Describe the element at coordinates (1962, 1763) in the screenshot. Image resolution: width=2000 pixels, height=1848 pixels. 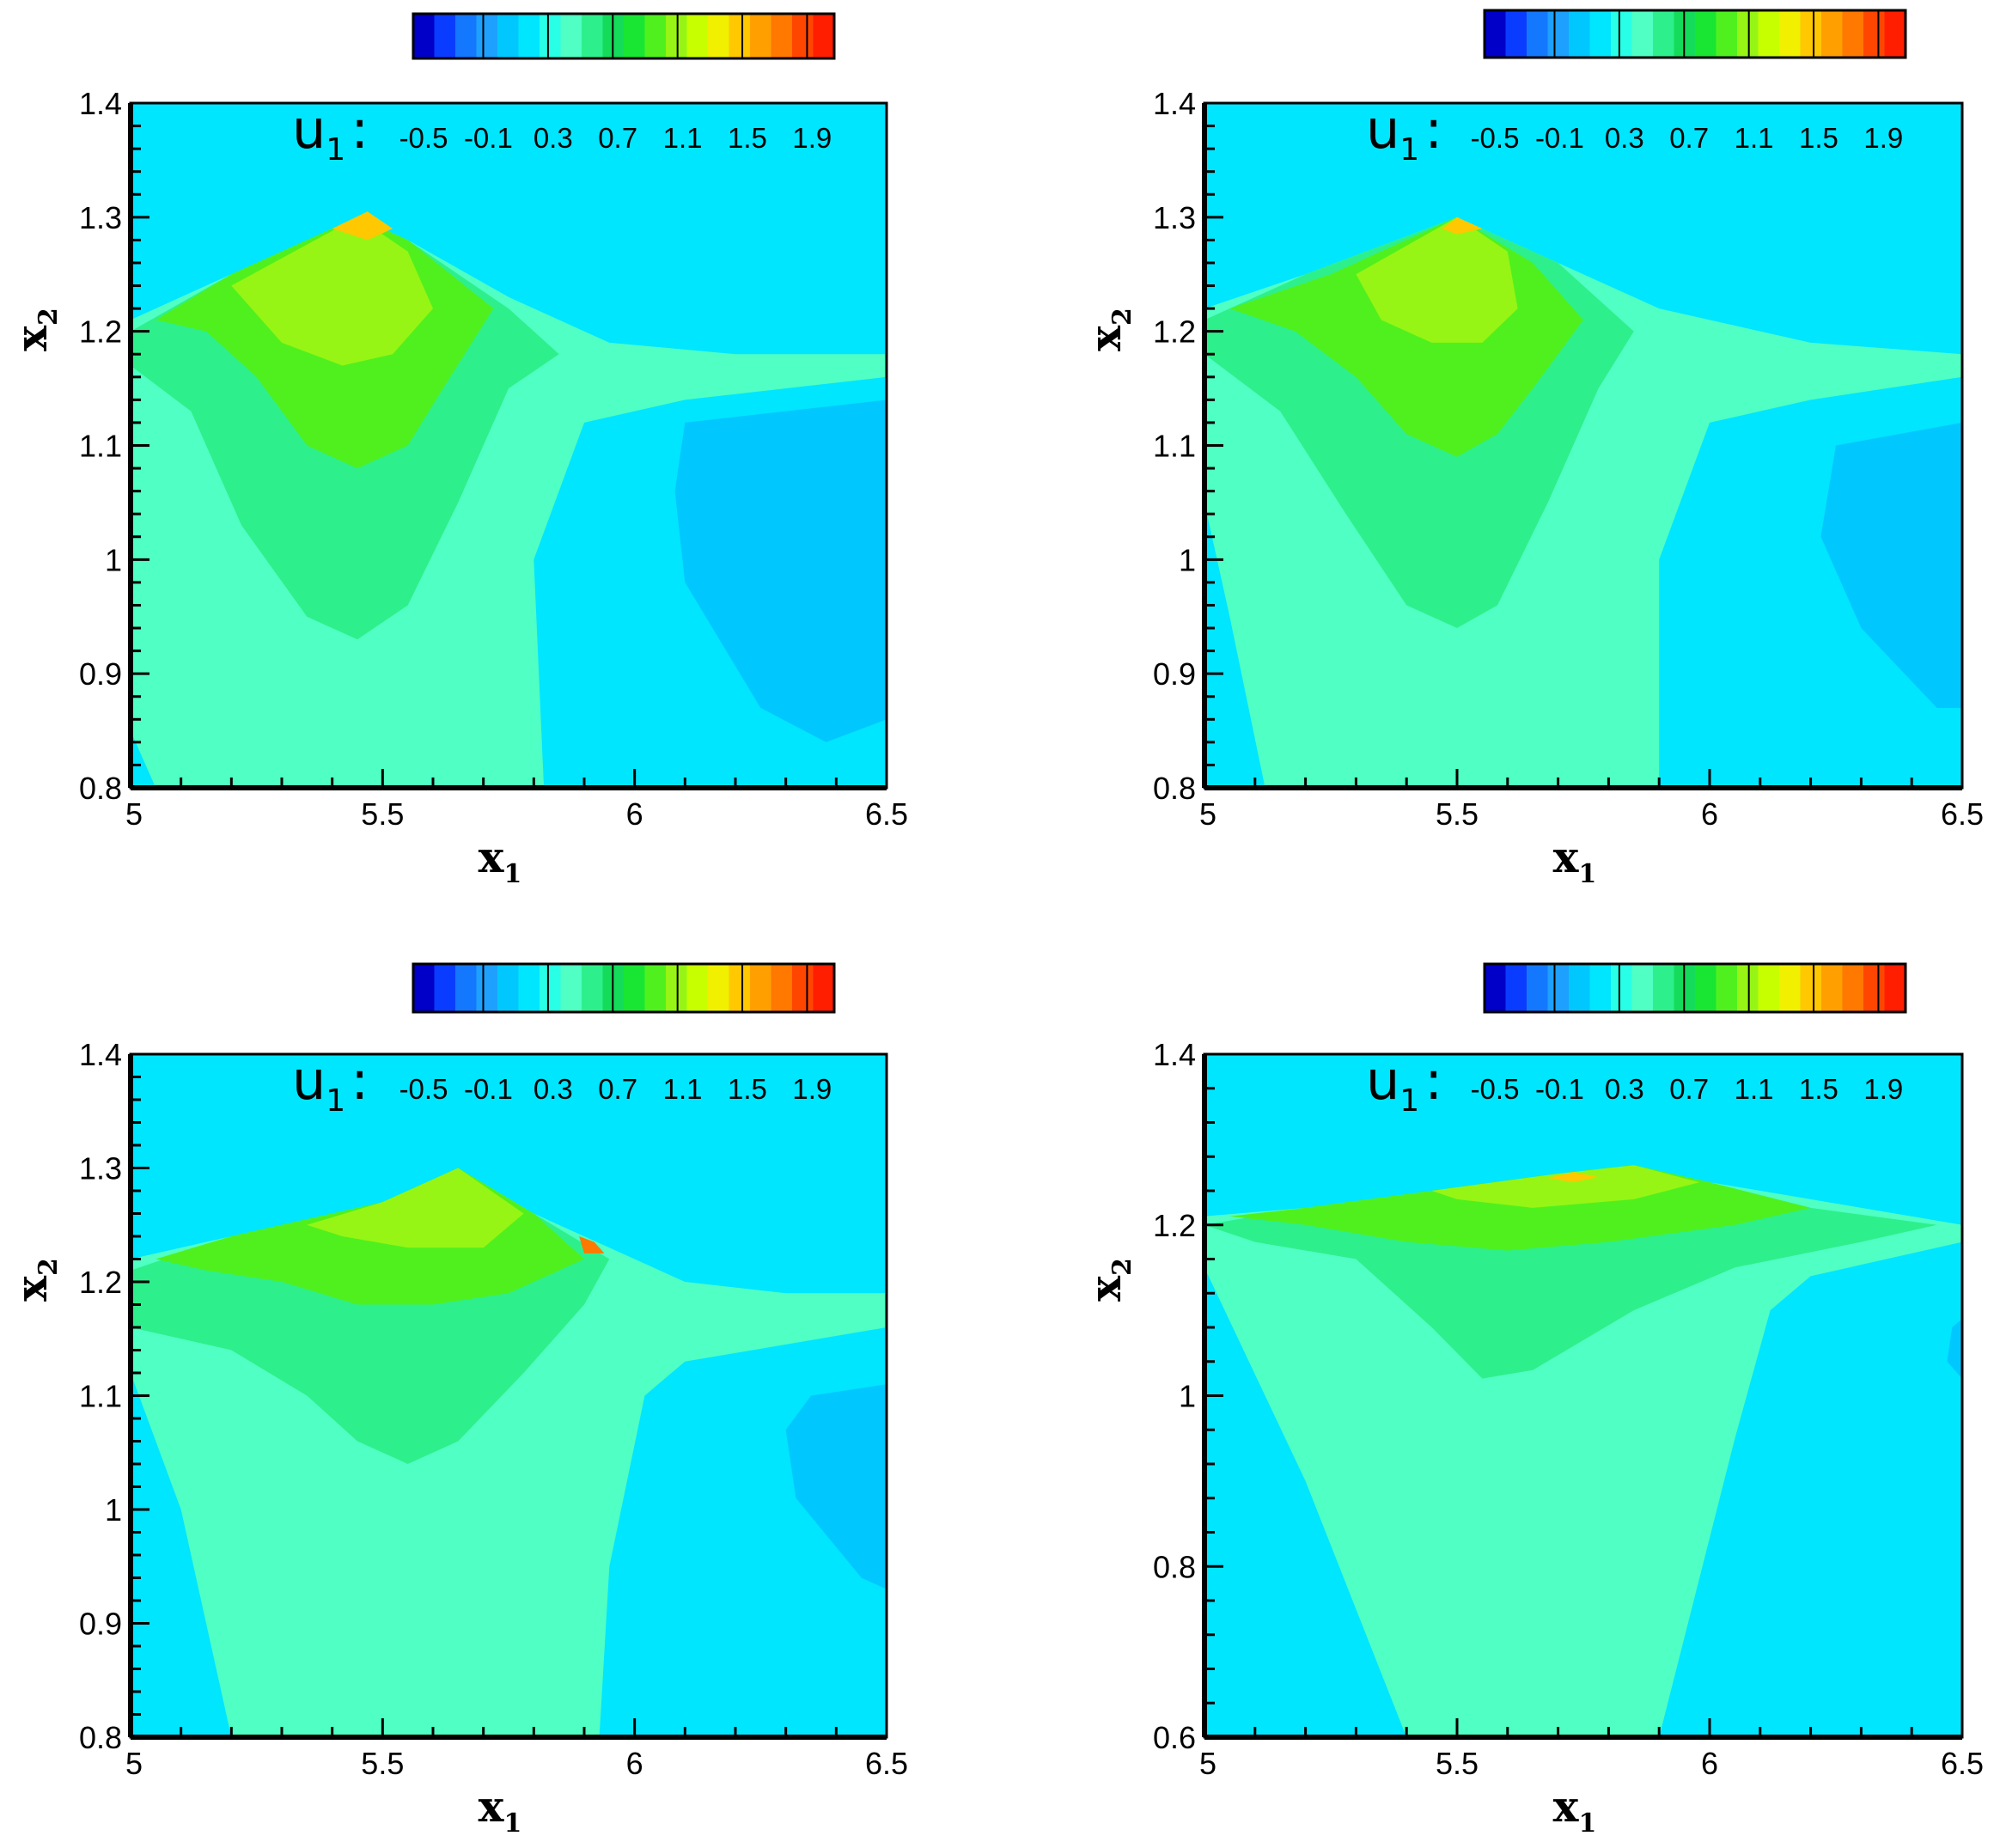
I see `x-tick-label: 6.5` at that location.